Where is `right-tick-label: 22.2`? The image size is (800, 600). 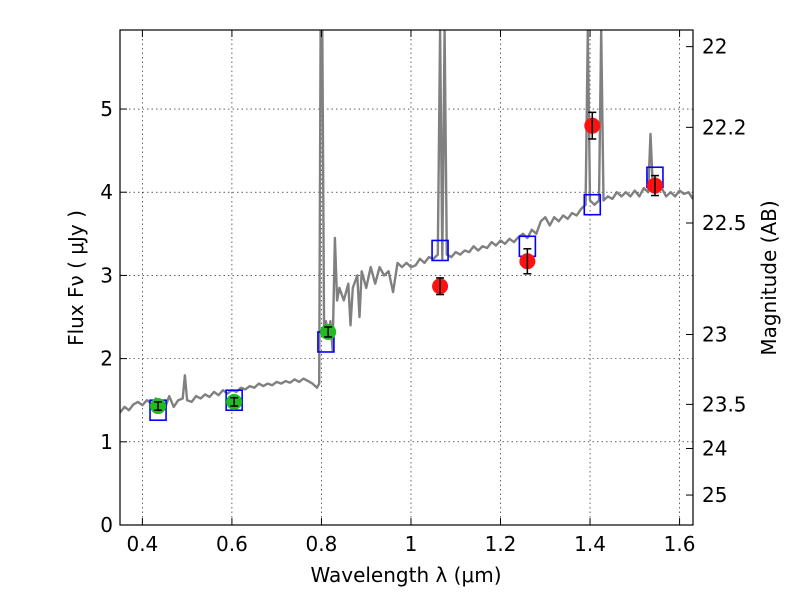
right-tick-label: 22.2 is located at coordinates (724, 127).